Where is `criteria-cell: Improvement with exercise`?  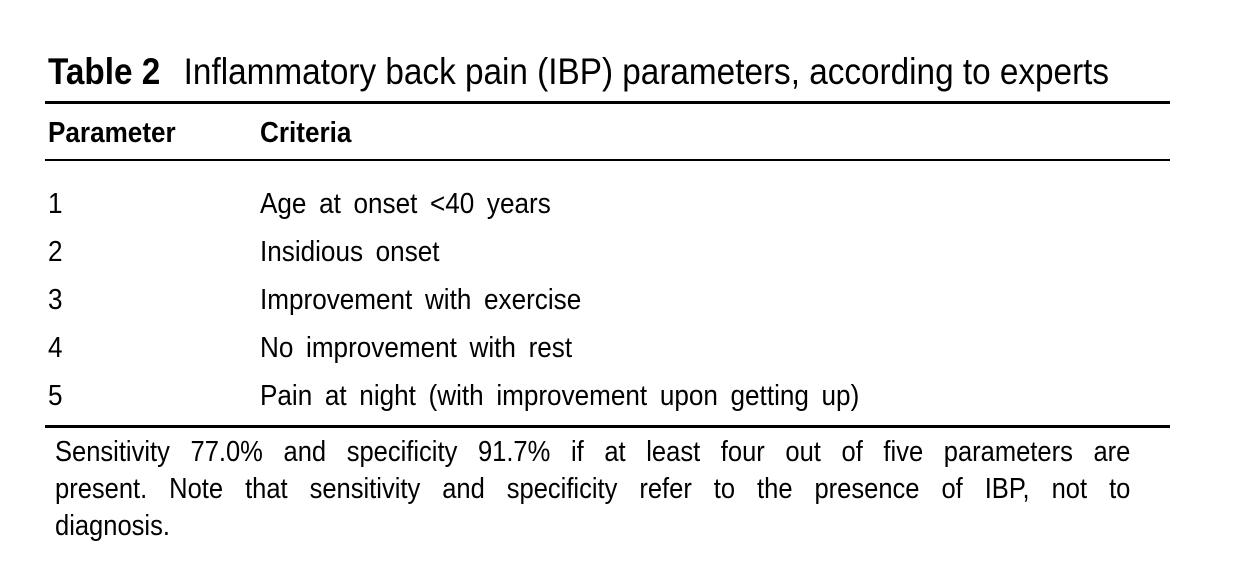 criteria-cell: Improvement with exercise is located at coordinates (421, 300).